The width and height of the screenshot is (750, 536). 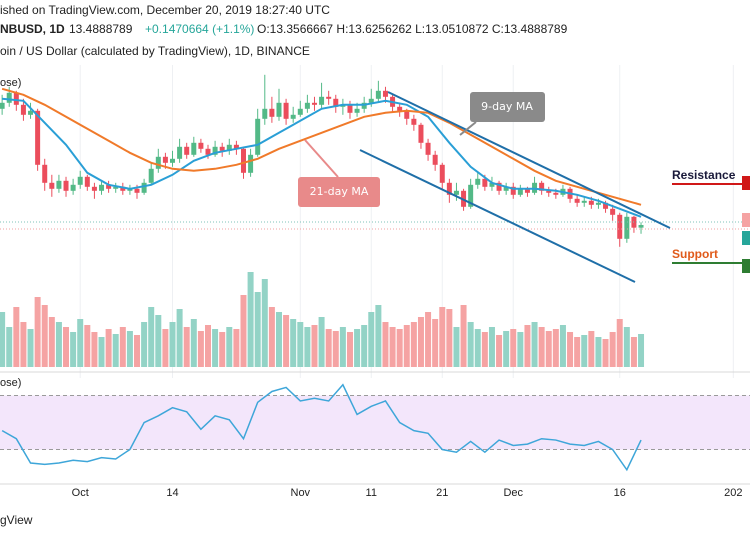 What do you see at coordinates (172, 493) in the screenshot?
I see `x-tick-label: 14` at bounding box center [172, 493].